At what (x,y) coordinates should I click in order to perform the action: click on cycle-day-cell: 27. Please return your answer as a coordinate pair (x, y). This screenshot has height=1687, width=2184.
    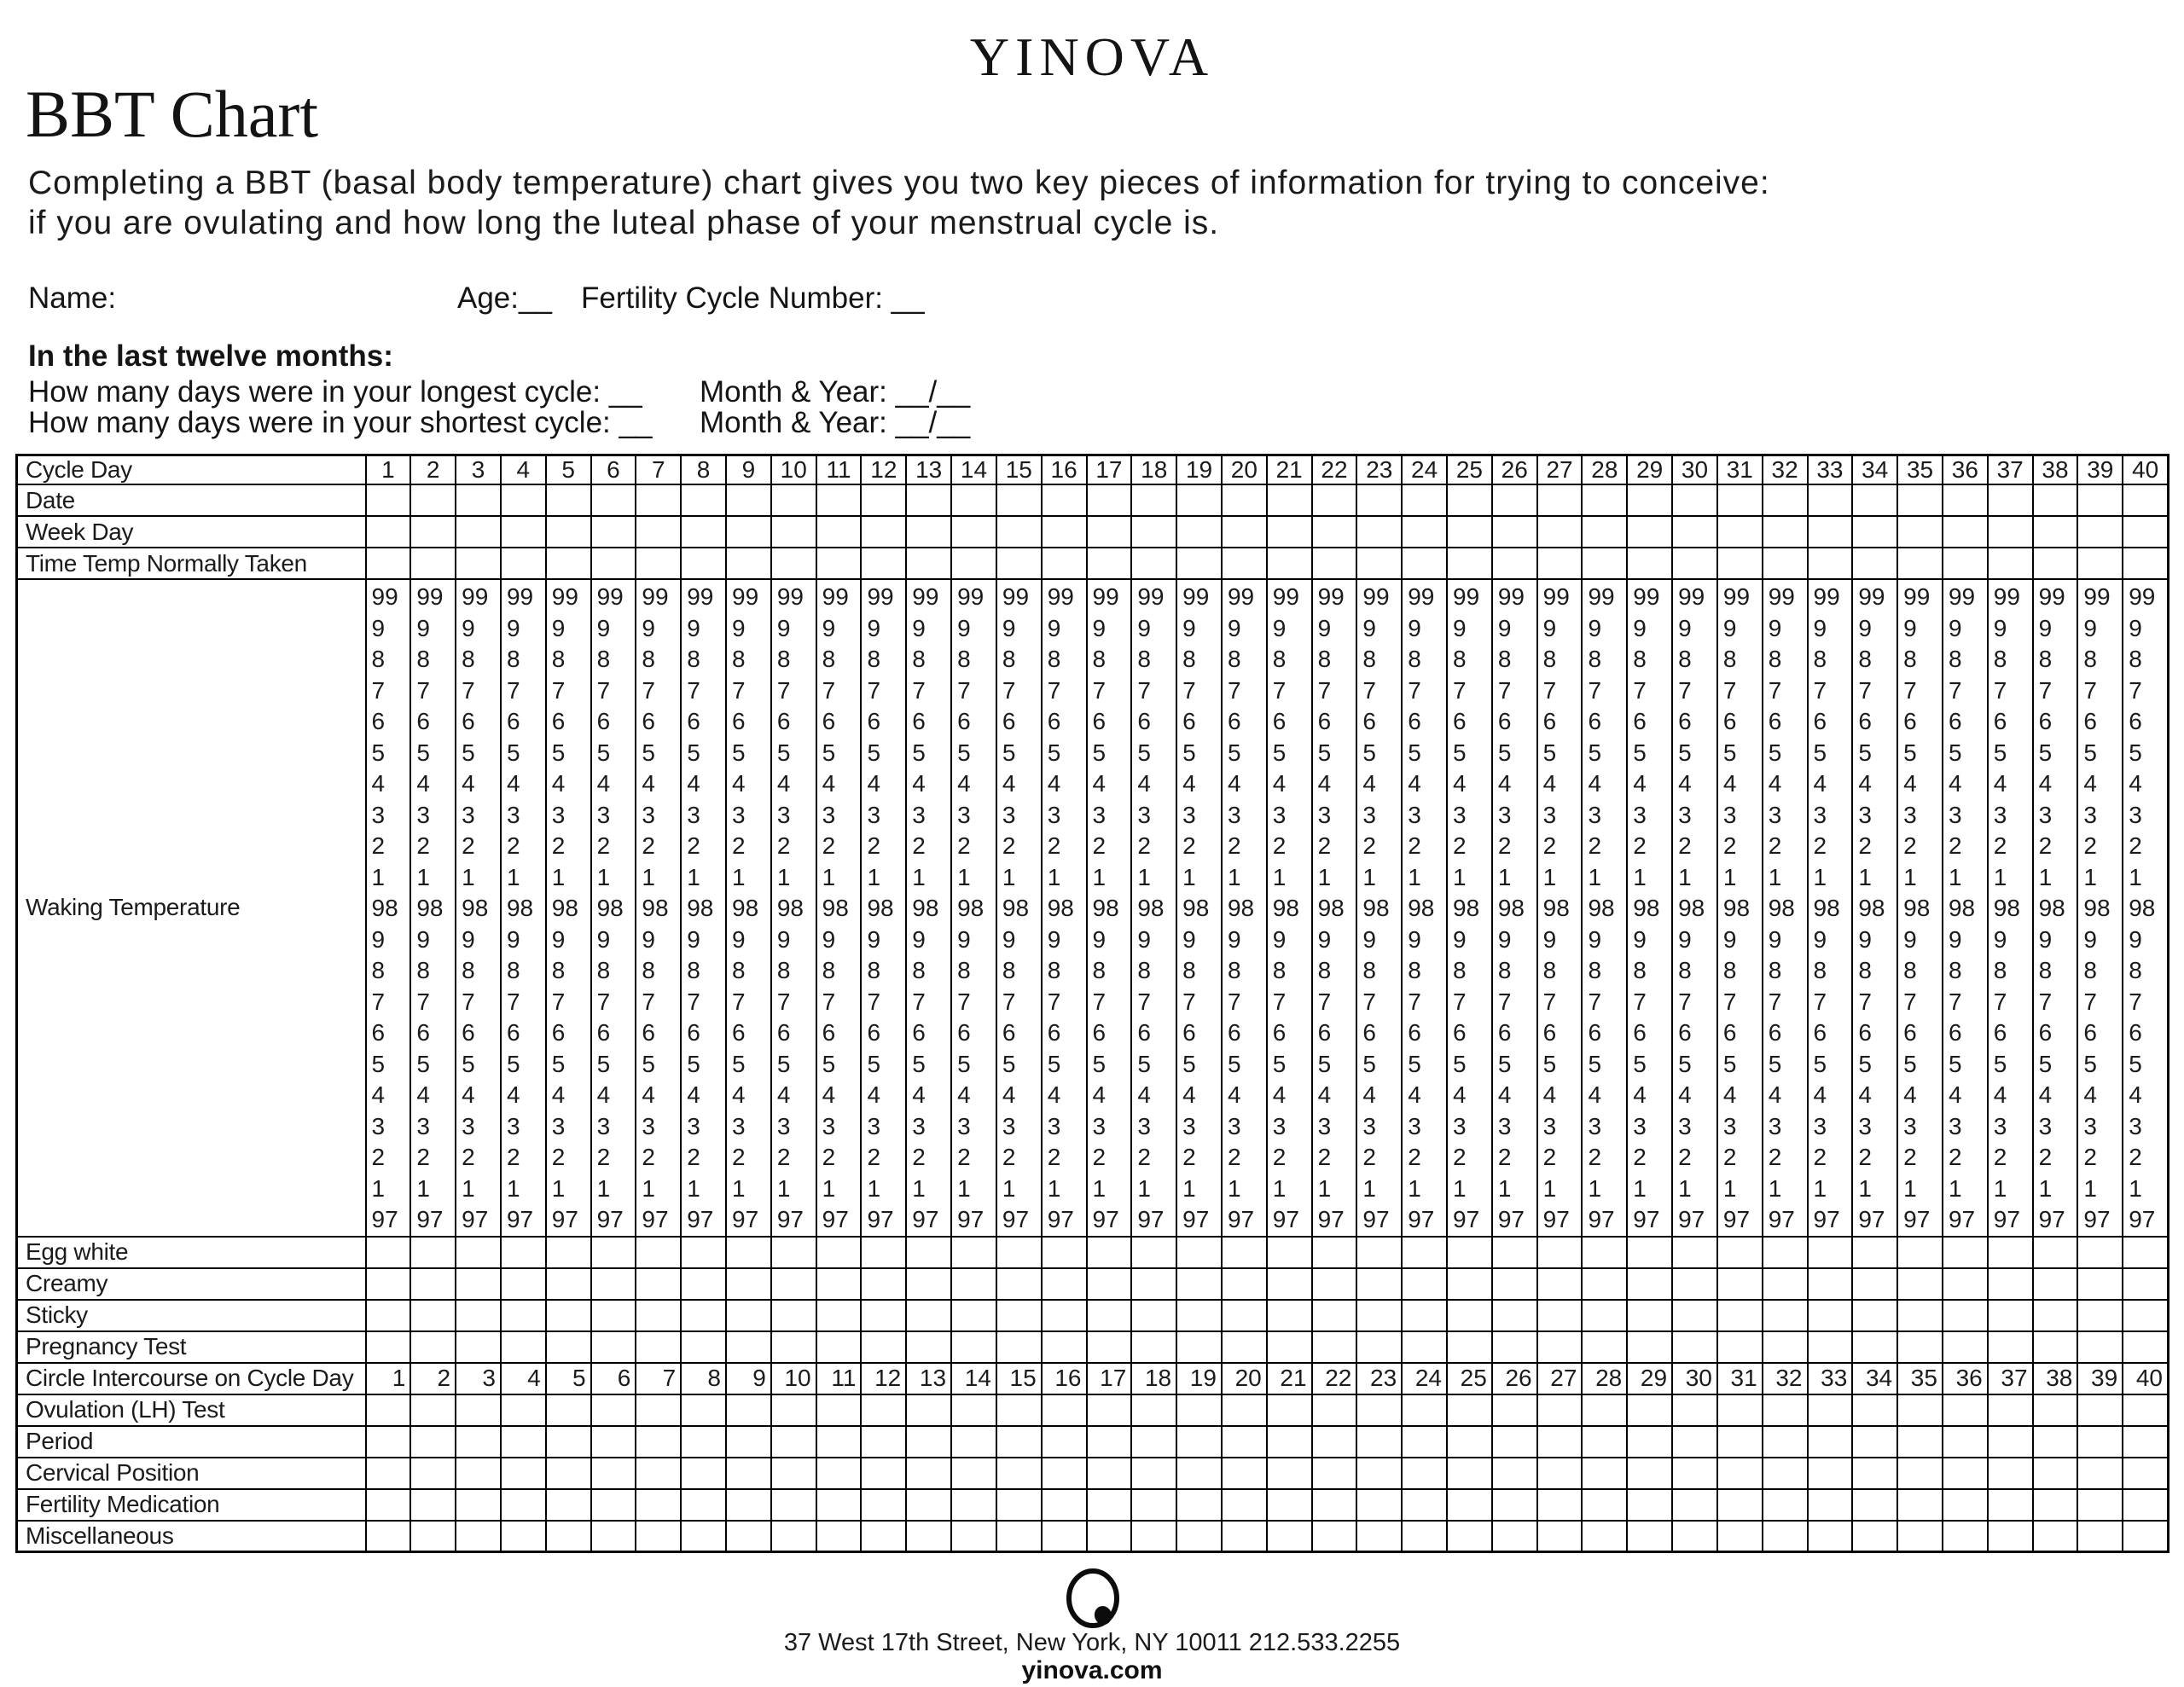
    Looking at the image, I should click on (1559, 470).